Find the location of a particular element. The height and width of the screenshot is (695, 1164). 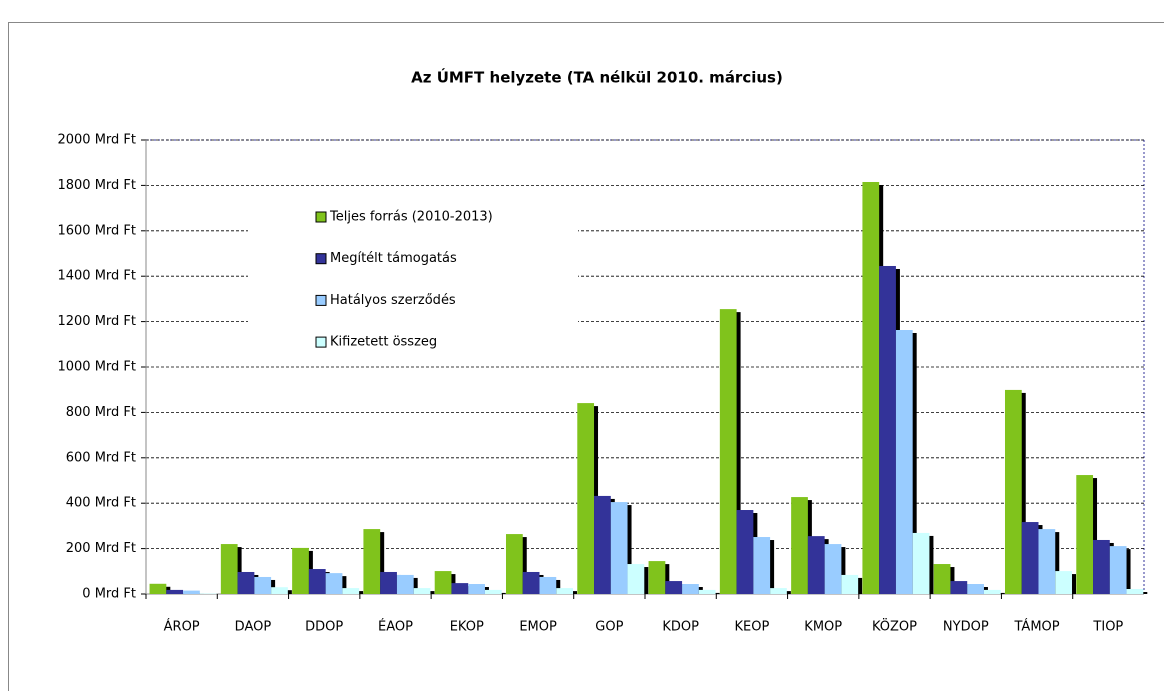

y-tick-label: 1200 Mrd Ft is located at coordinates (96, 321).